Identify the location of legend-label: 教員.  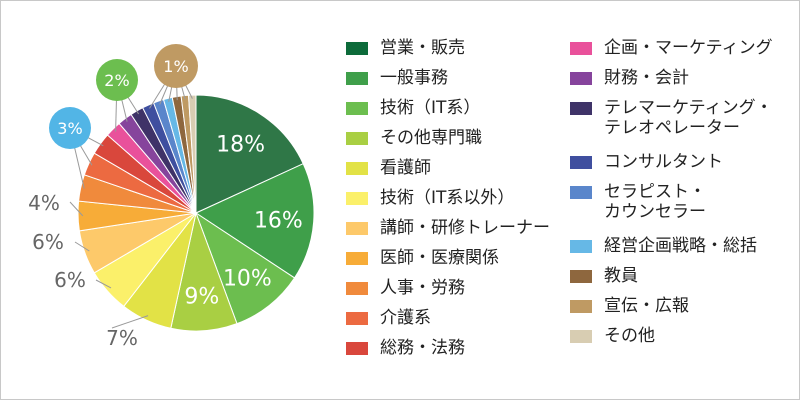
(621, 276).